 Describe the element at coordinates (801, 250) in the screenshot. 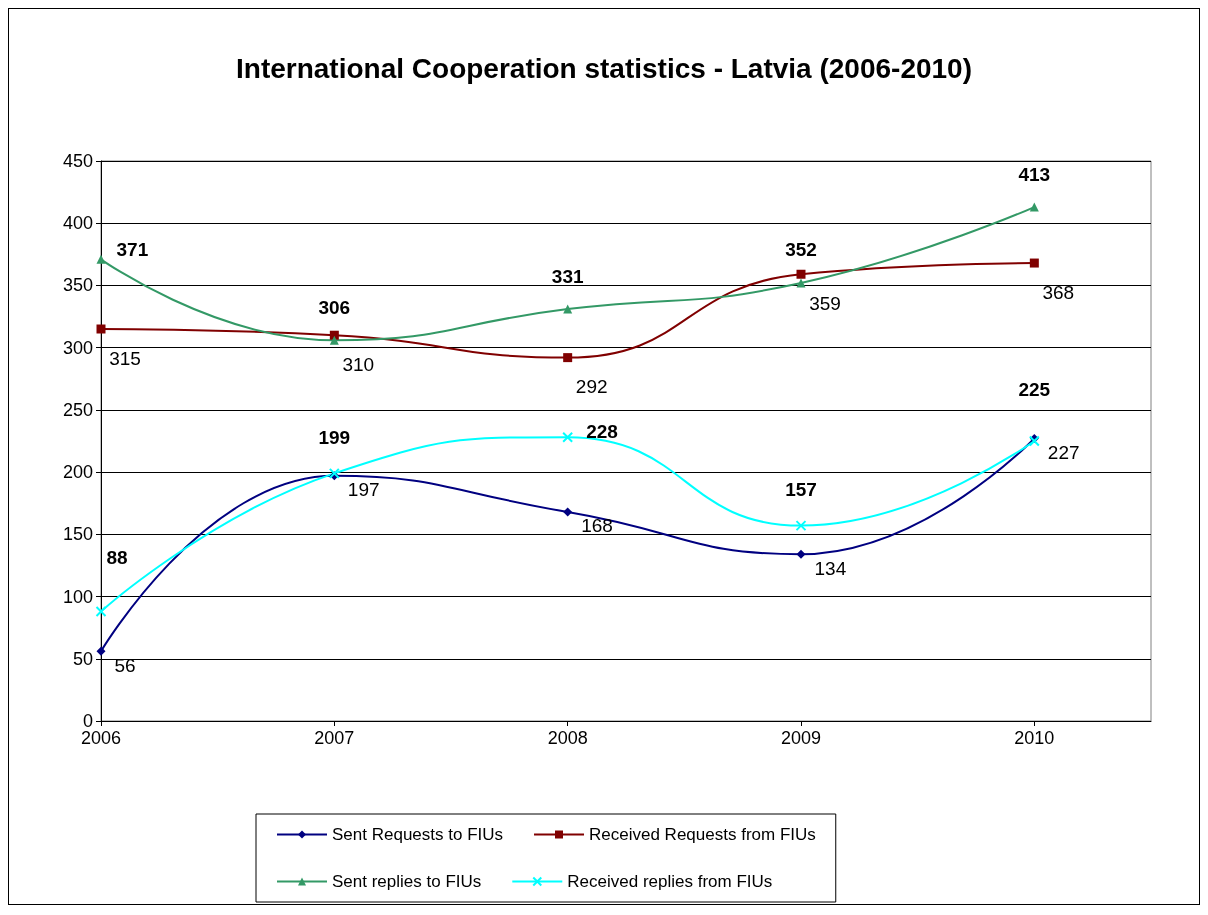

I see `data-label: 352` at that location.